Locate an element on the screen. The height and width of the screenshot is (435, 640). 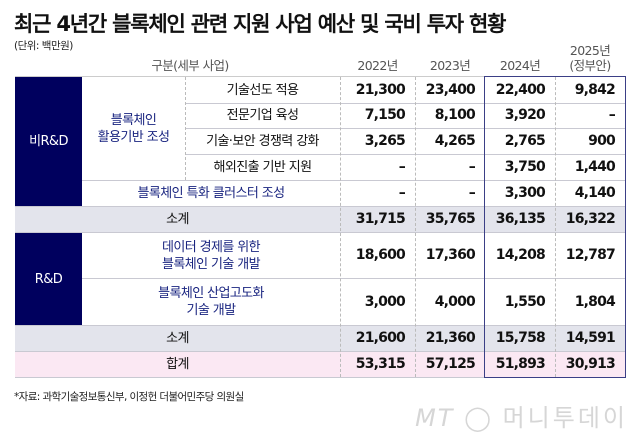
subgroup-label: 블록체인 활용기반 조성 is located at coordinates (133, 128).